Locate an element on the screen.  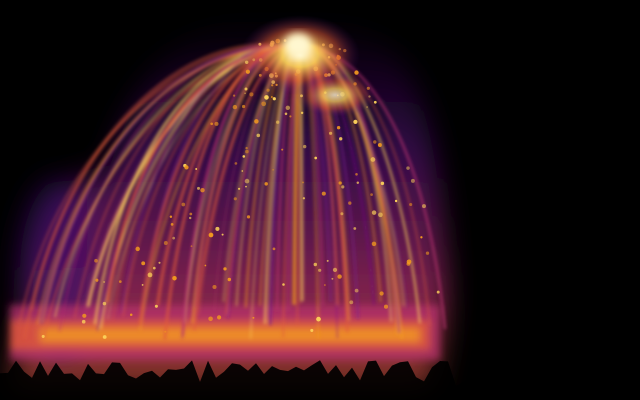
ground-silhouette is located at coordinates (320, 380).